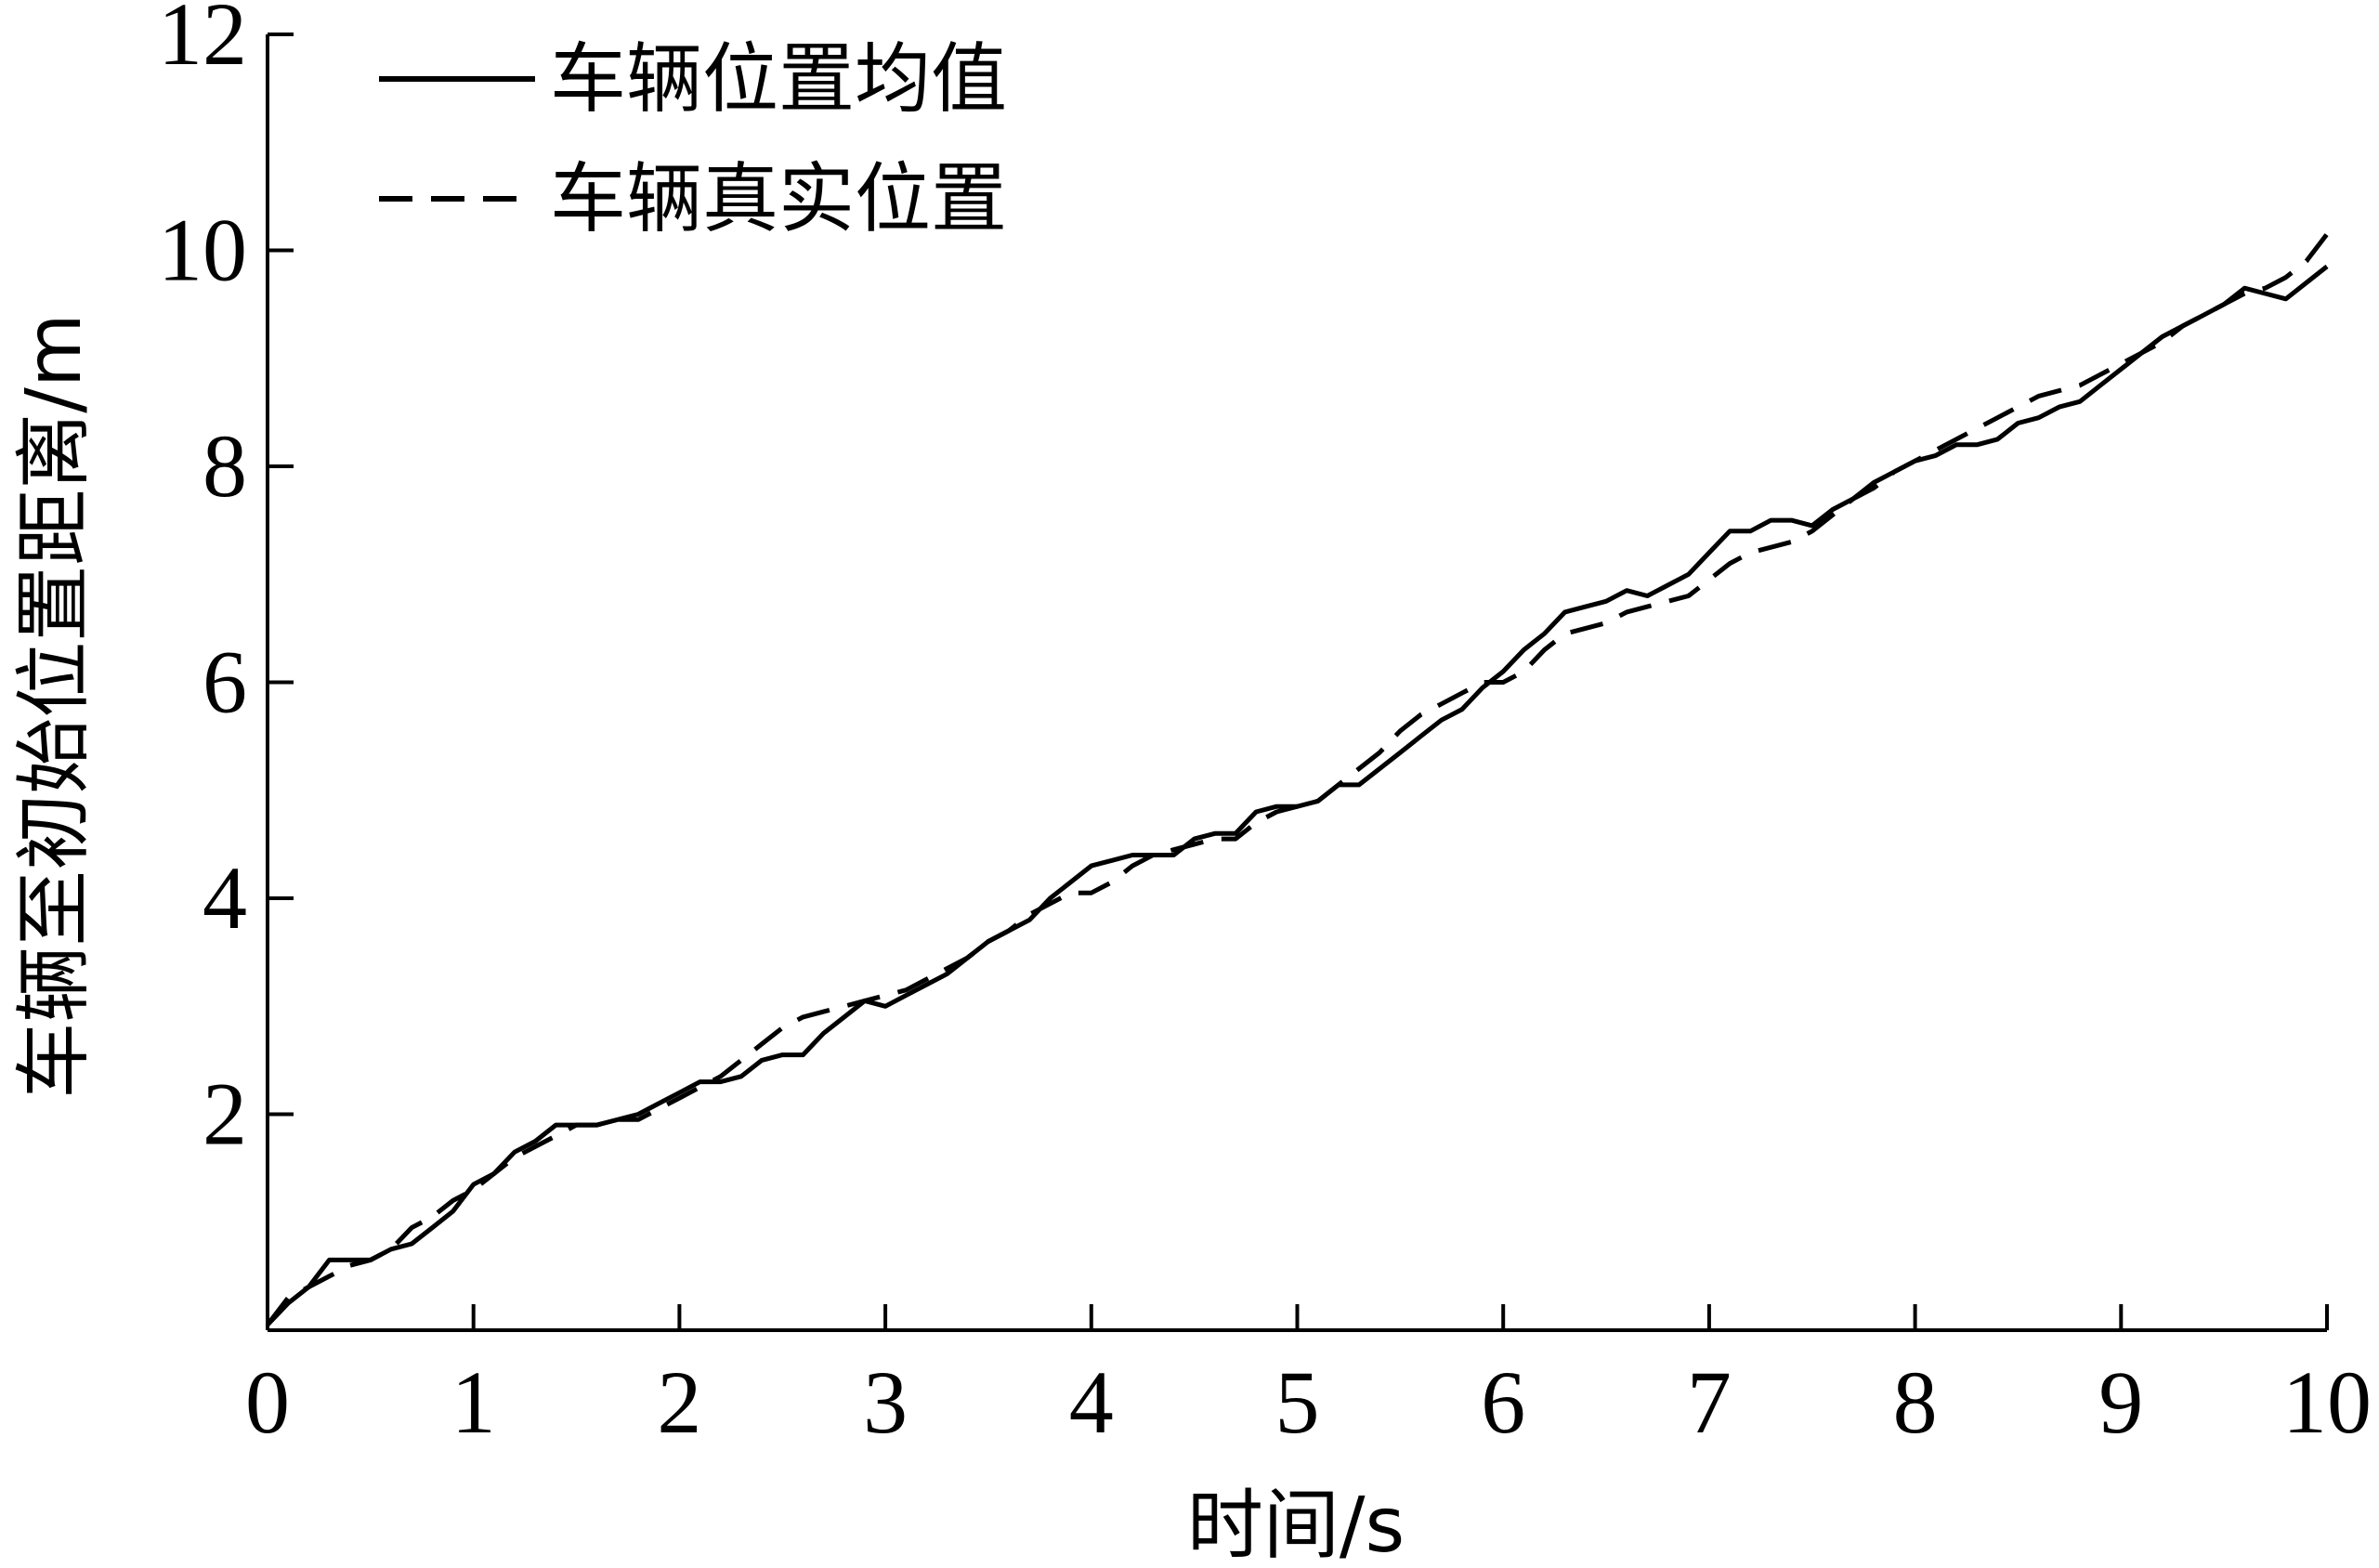  I want to click on x-tick-label: 3, so click(886, 1402).